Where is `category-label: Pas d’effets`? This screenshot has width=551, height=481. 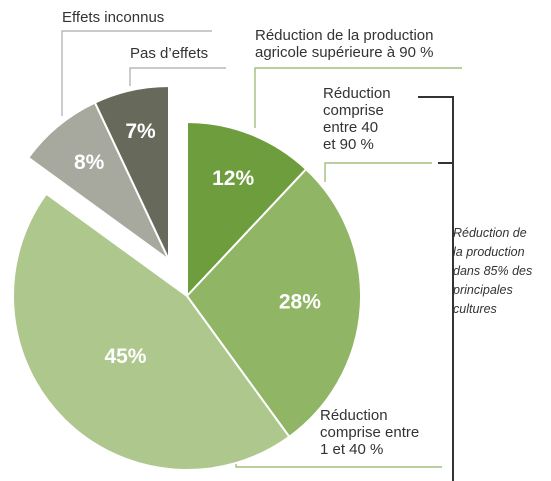
category-label: Pas d’effets is located at coordinates (169, 53).